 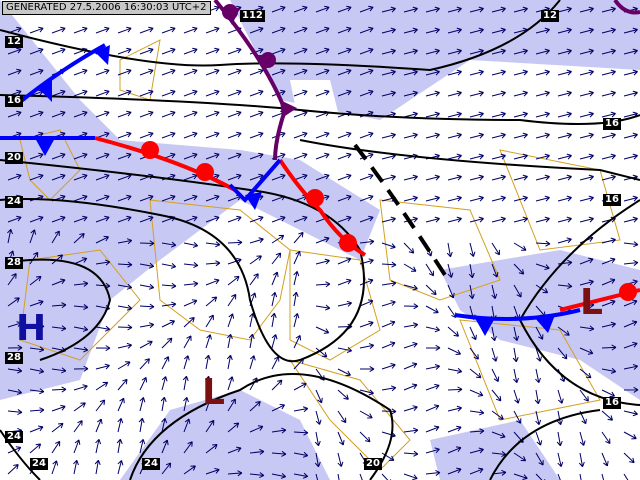 What do you see at coordinates (14, 158) in the screenshot?
I see `isobar-label-20-w: 20` at bounding box center [14, 158].